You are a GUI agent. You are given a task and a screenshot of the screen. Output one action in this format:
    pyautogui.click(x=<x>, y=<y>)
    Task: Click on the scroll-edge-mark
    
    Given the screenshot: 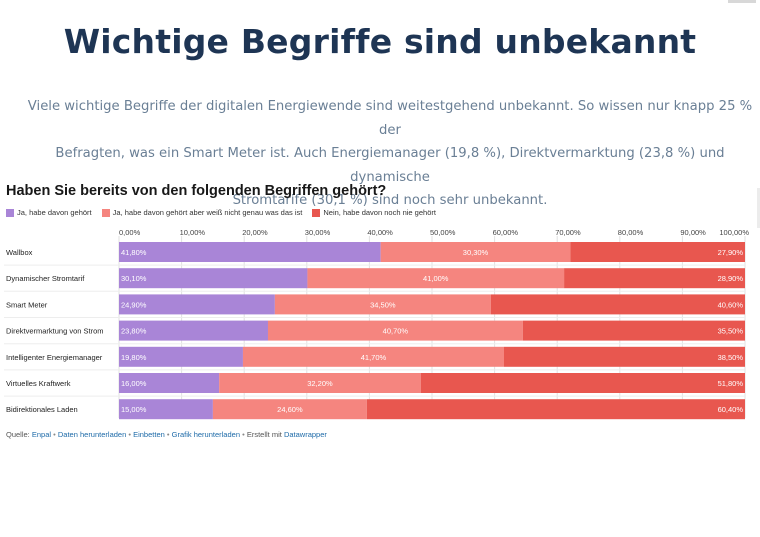 What is the action you would take?
    pyautogui.click(x=758, y=208)
    